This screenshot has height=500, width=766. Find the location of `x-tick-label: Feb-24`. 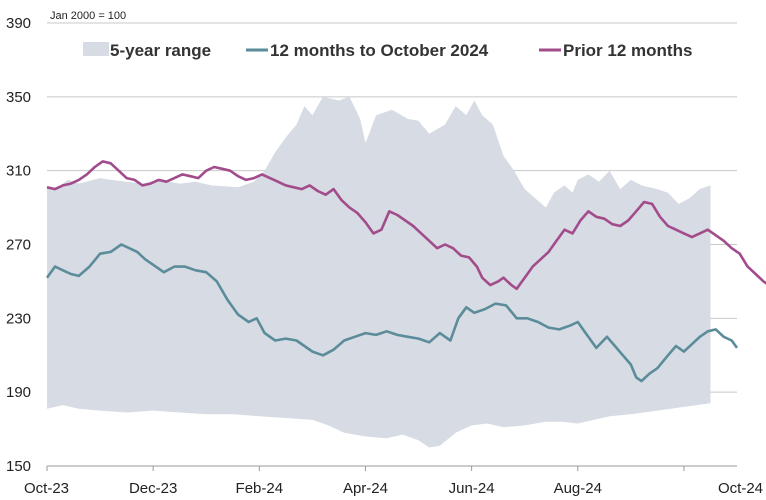

x-tick-label: Feb-24 is located at coordinates (260, 488).